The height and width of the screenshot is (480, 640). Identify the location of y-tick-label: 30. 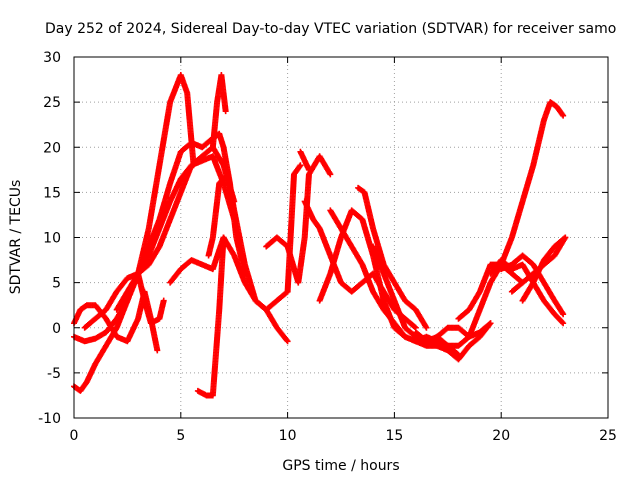
(52, 58).